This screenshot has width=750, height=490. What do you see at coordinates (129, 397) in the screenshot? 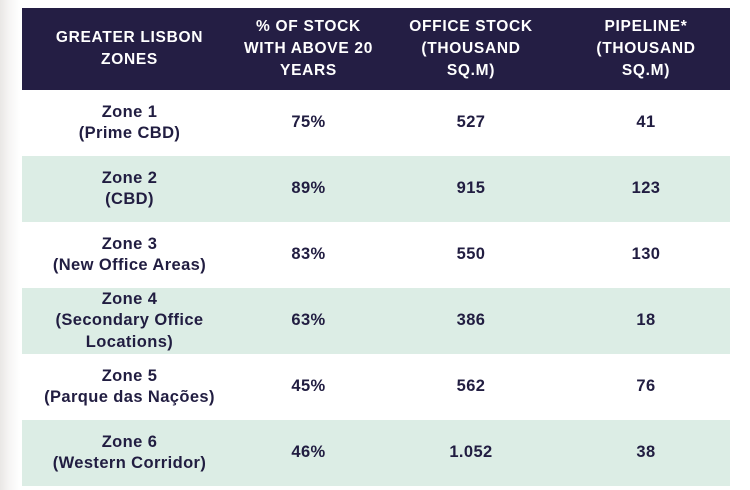
I see `zone-subtitle: (Parque das Nações)` at bounding box center [129, 397].